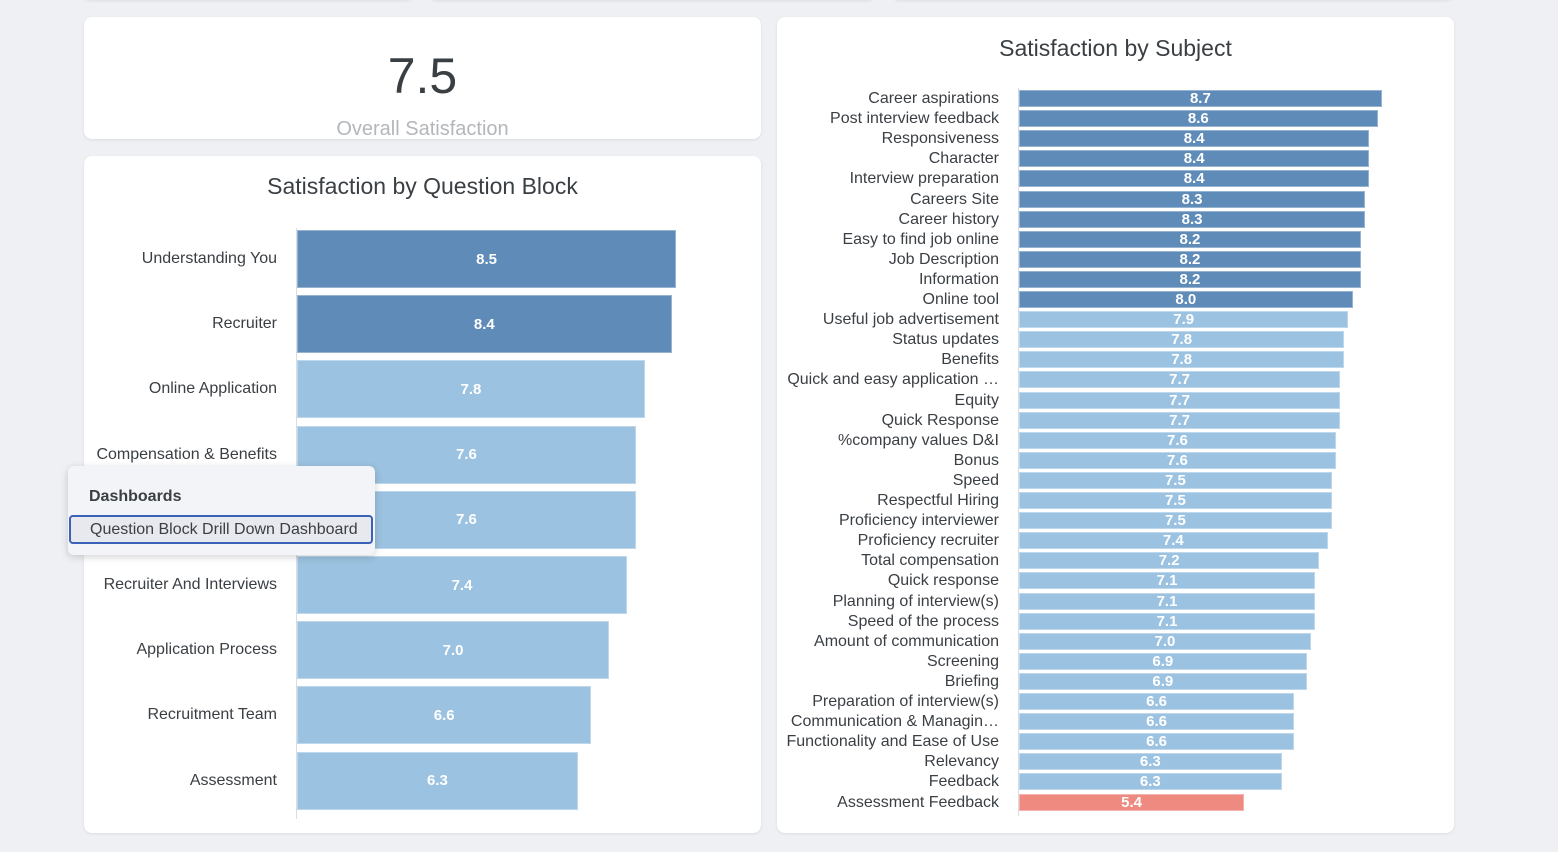  I want to click on category-label: Post interview feedback, so click(914, 119).